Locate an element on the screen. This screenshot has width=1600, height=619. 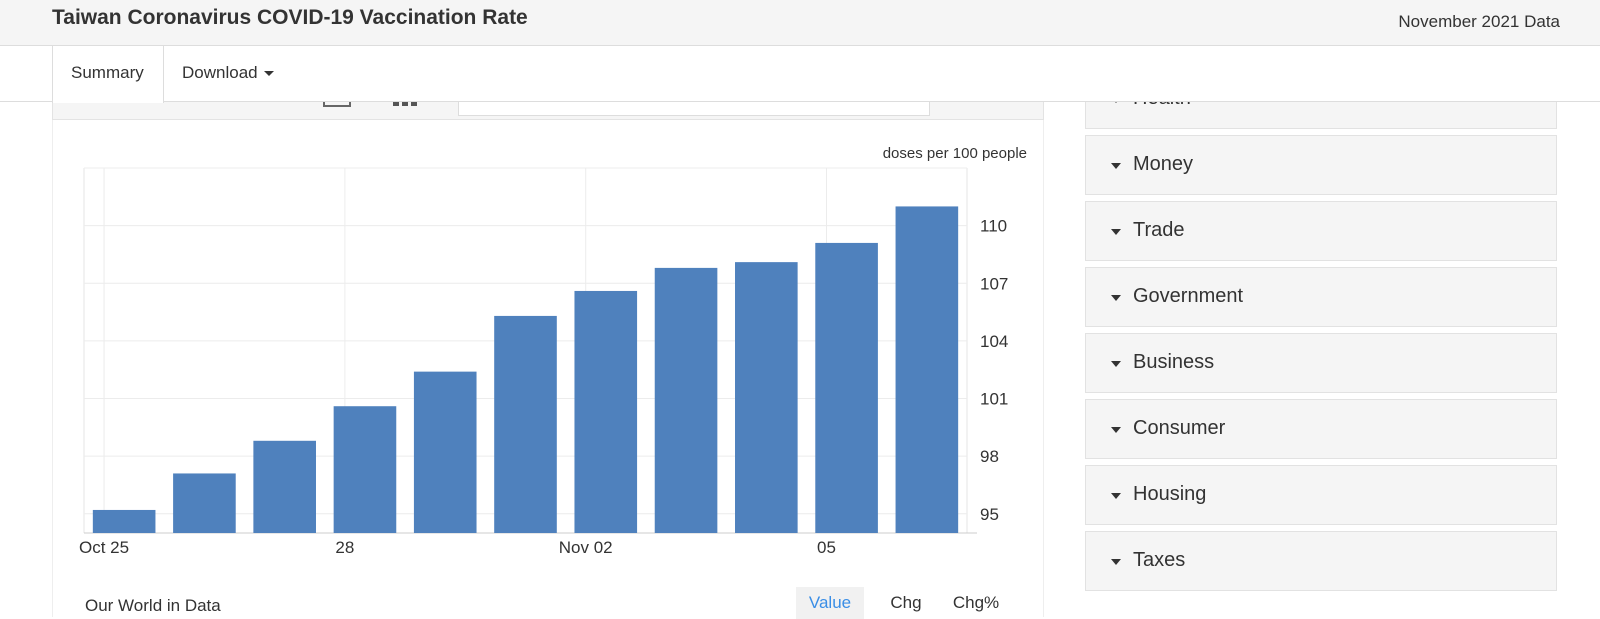
value-button: Value is located at coordinates (830, 603).